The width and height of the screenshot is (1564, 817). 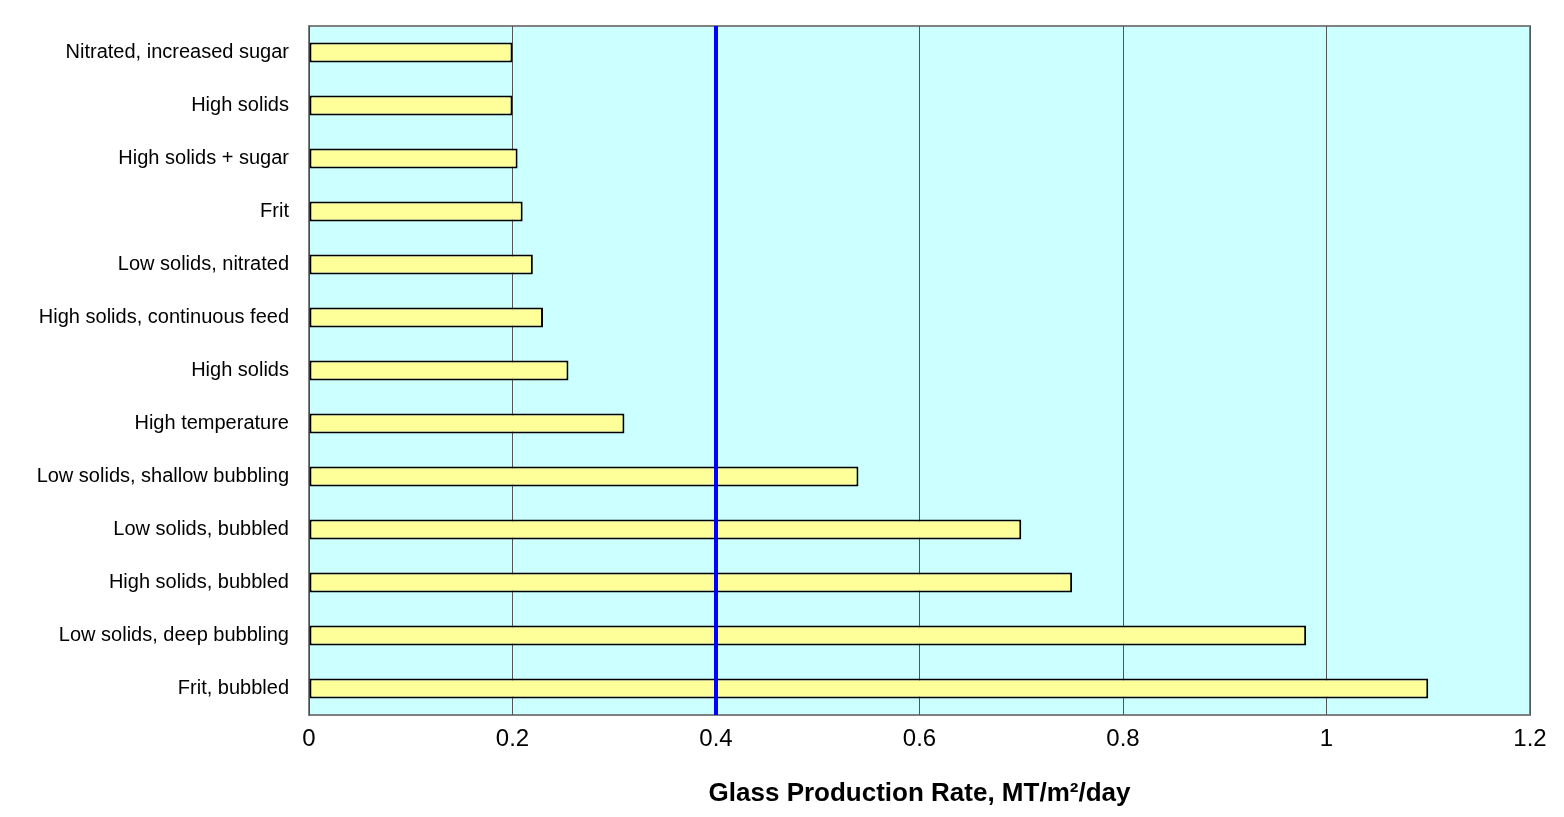 What do you see at coordinates (1530, 738) in the screenshot?
I see `x-tick-label: 1.2` at bounding box center [1530, 738].